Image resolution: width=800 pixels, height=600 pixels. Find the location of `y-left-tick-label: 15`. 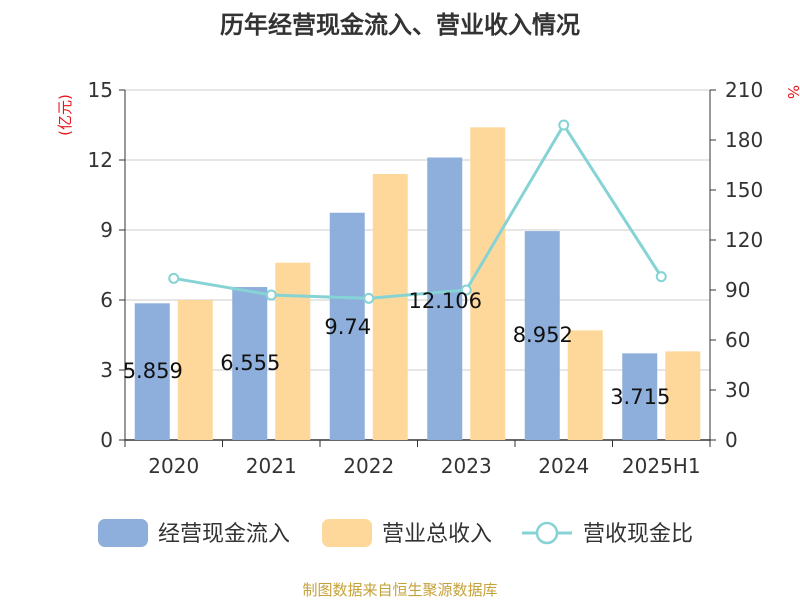

y-left-tick-label: 15 is located at coordinates (100, 90).